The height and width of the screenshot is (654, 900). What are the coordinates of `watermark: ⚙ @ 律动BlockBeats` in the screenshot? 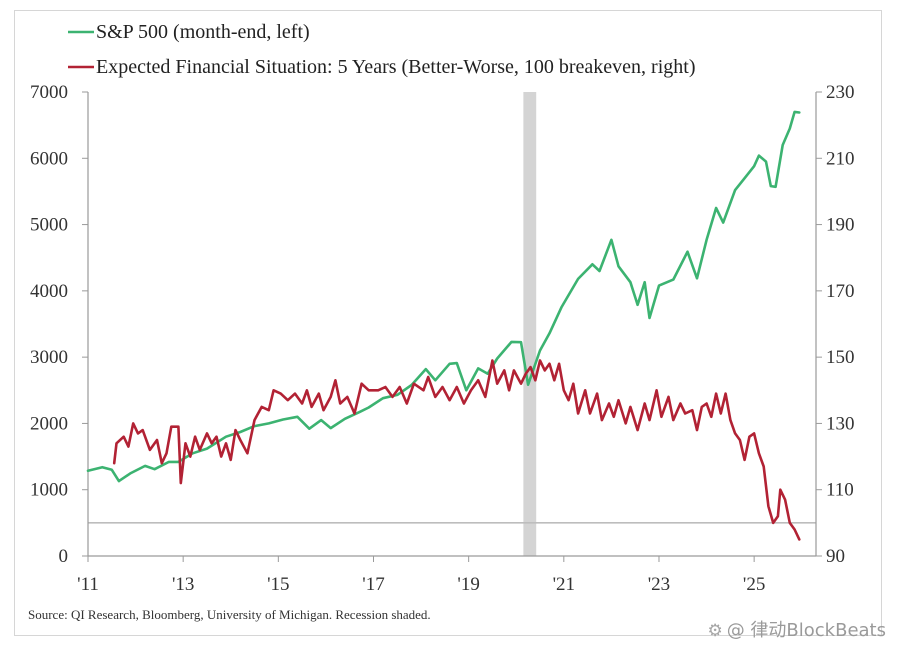 It's located at (796, 629).